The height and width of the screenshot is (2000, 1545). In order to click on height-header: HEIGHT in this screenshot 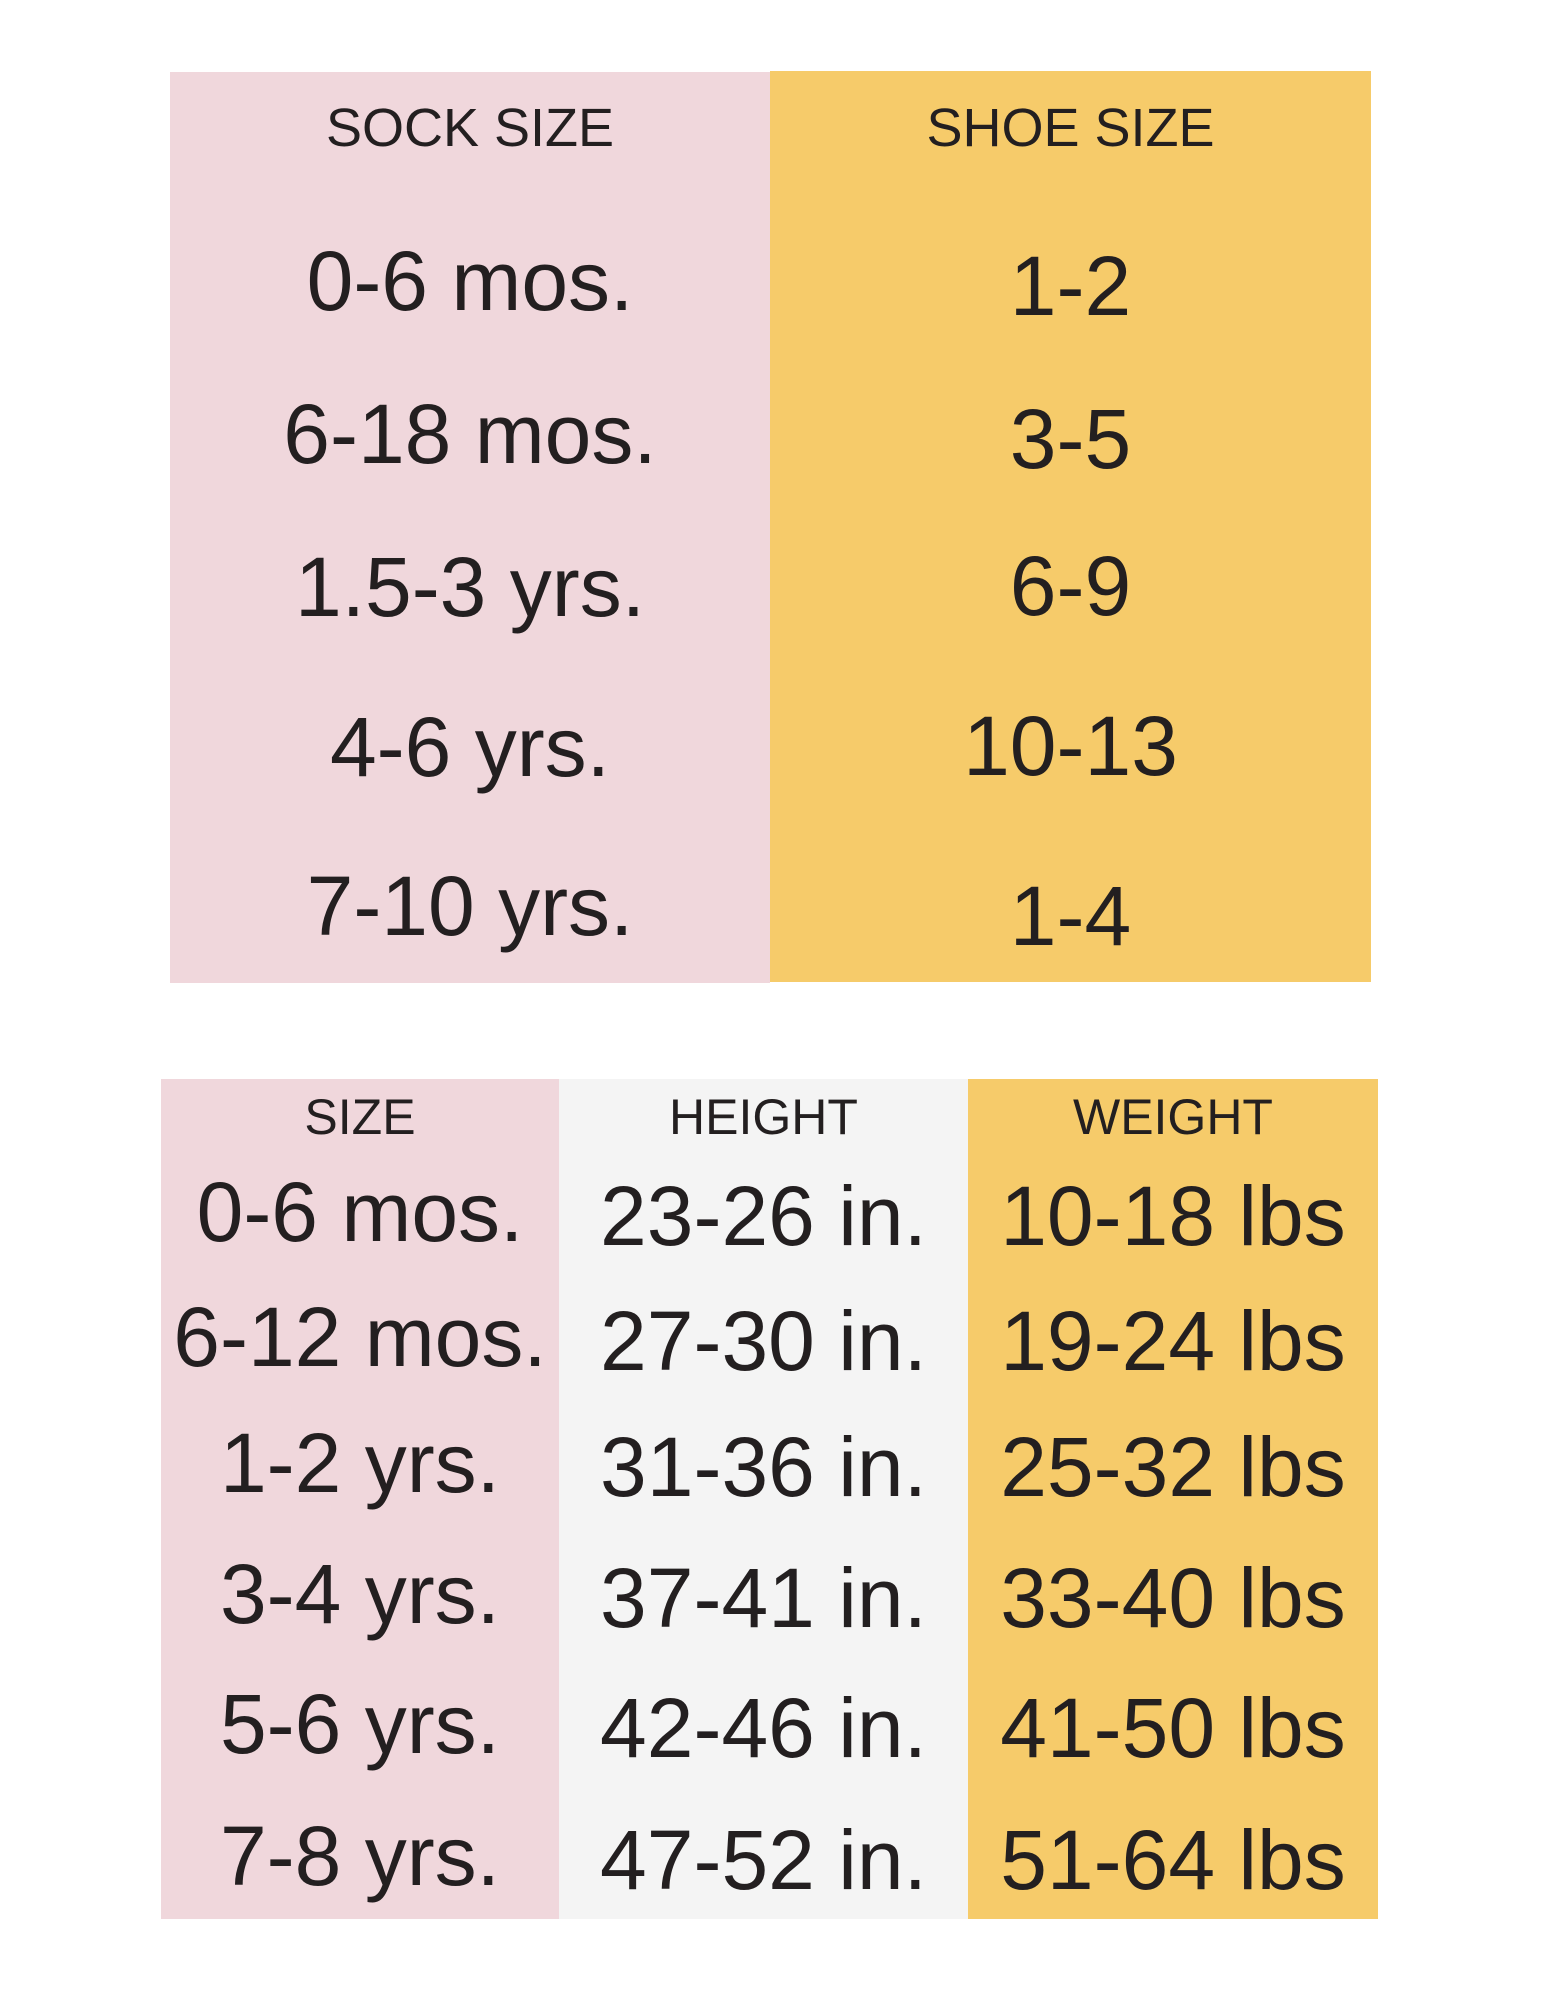, I will do `click(763, 1117)`.